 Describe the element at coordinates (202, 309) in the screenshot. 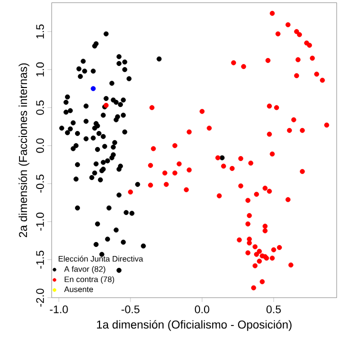

I see `x-tick-label: 0.0` at that location.